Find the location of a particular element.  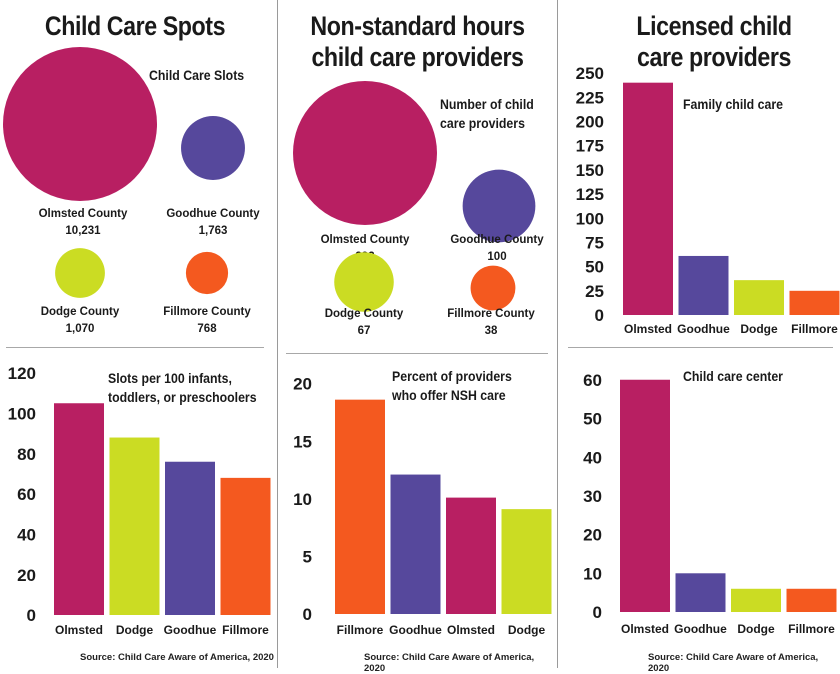

panel-title-line2: child care providers is located at coordinates (417, 57).